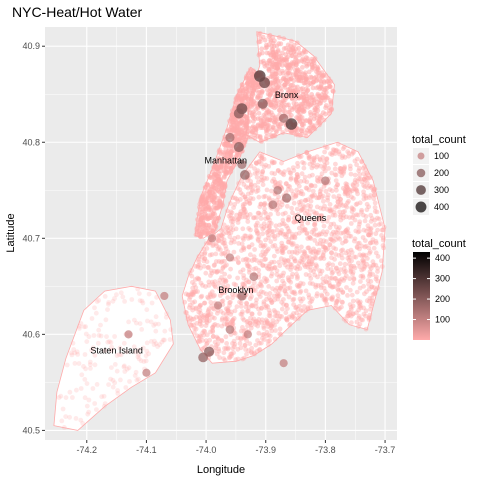  What do you see at coordinates (33, 238) in the screenshot?
I see `y-axis-ticks: 40.540.640.740.840.9` at bounding box center [33, 238].